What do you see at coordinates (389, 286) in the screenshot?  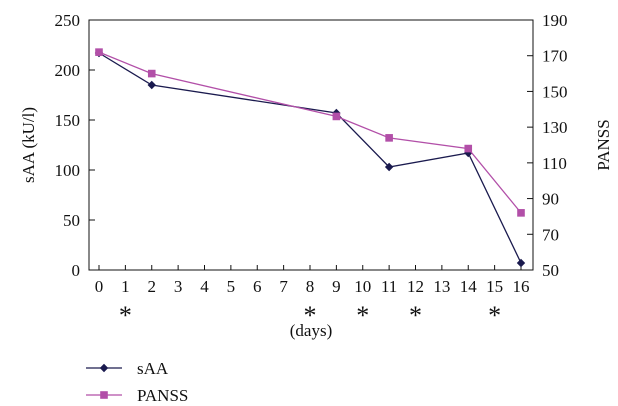 I see `x-tick-label: 11` at bounding box center [389, 286].